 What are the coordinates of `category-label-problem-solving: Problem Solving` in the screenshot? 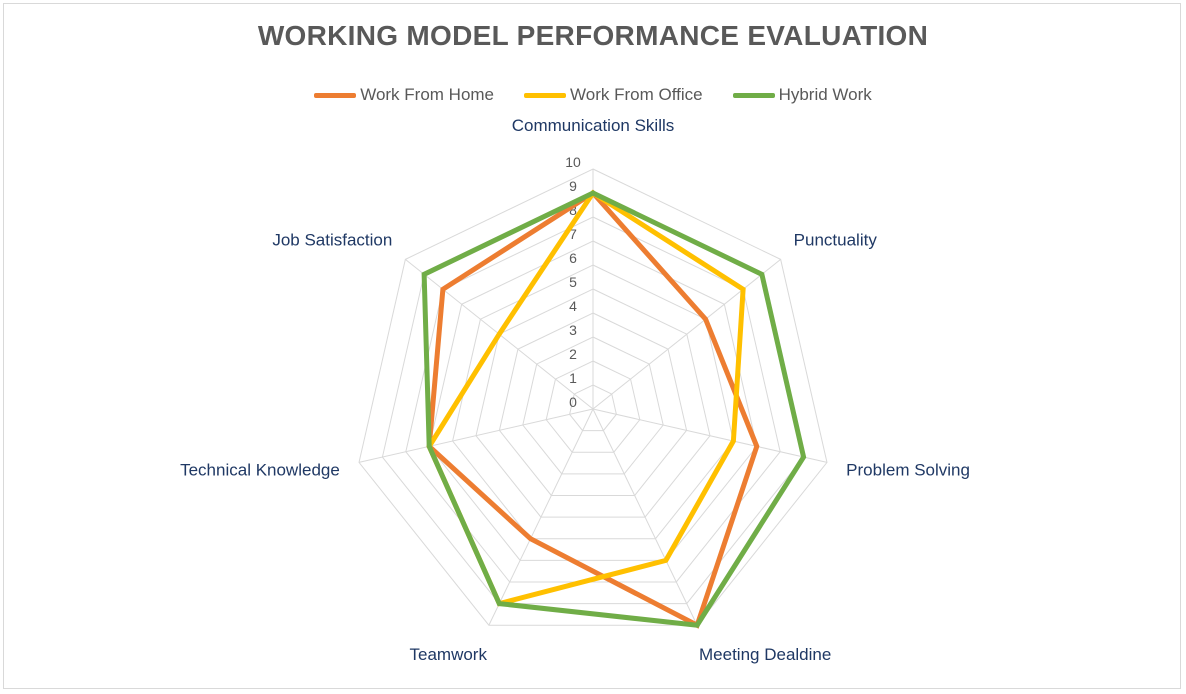 It's located at (908, 470).